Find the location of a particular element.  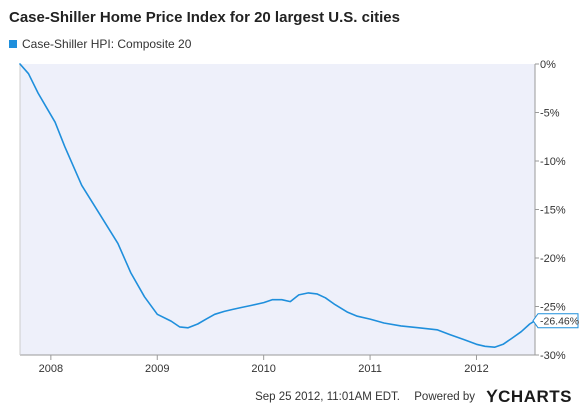

footer-timestamp: Sep 25 2012, 11:01AM EDT. is located at coordinates (327, 397).